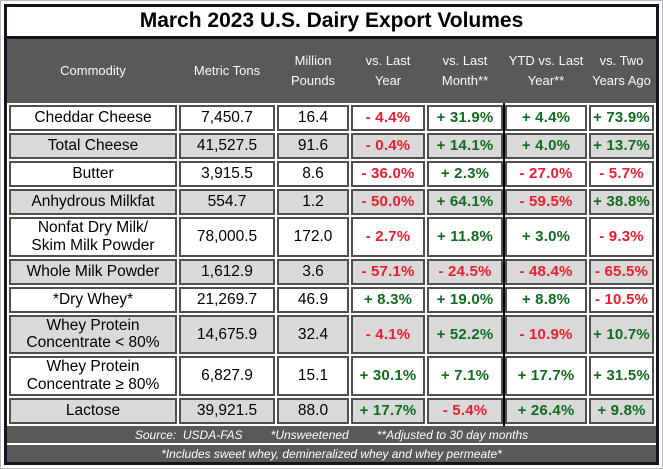 The image size is (663, 469). I want to click on table-title: March 2023 U.S. Dairy Export Volumes, so click(331, 23).